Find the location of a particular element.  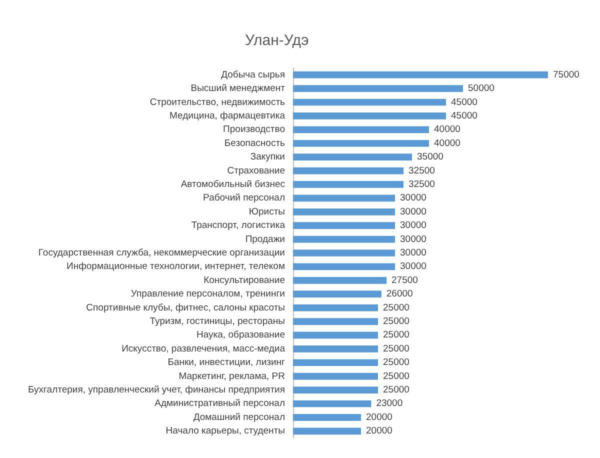

data-label: 23000 is located at coordinates (389, 404).